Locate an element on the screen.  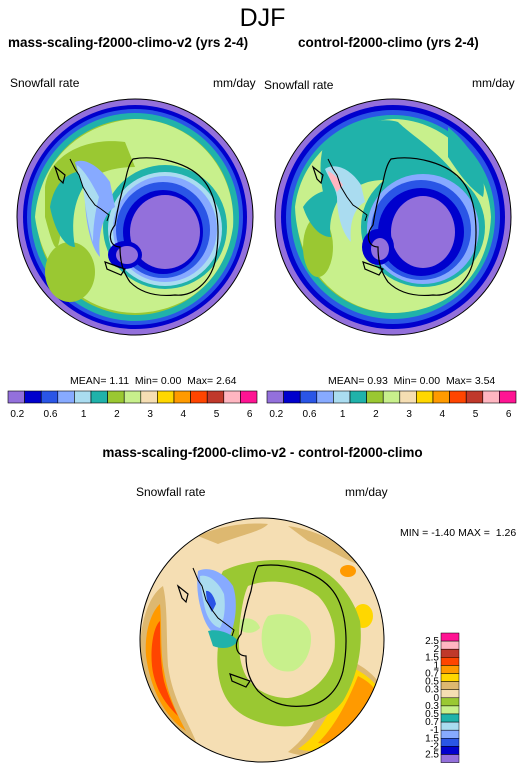
left-colorbar-tick-label: 0.2 is located at coordinates (17, 414).